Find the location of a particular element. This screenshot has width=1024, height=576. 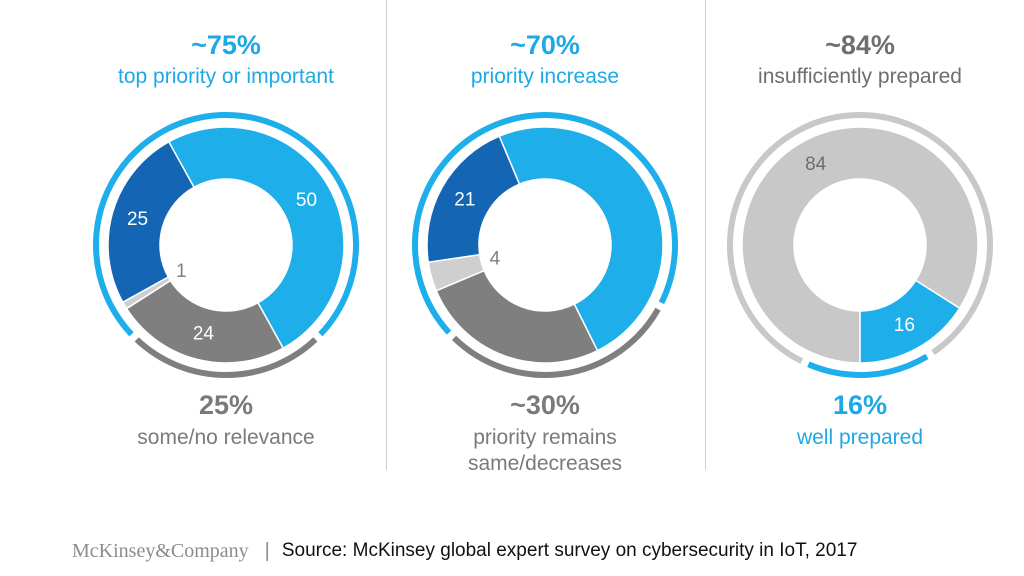

top-value: ~75% is located at coordinates (226, 45).